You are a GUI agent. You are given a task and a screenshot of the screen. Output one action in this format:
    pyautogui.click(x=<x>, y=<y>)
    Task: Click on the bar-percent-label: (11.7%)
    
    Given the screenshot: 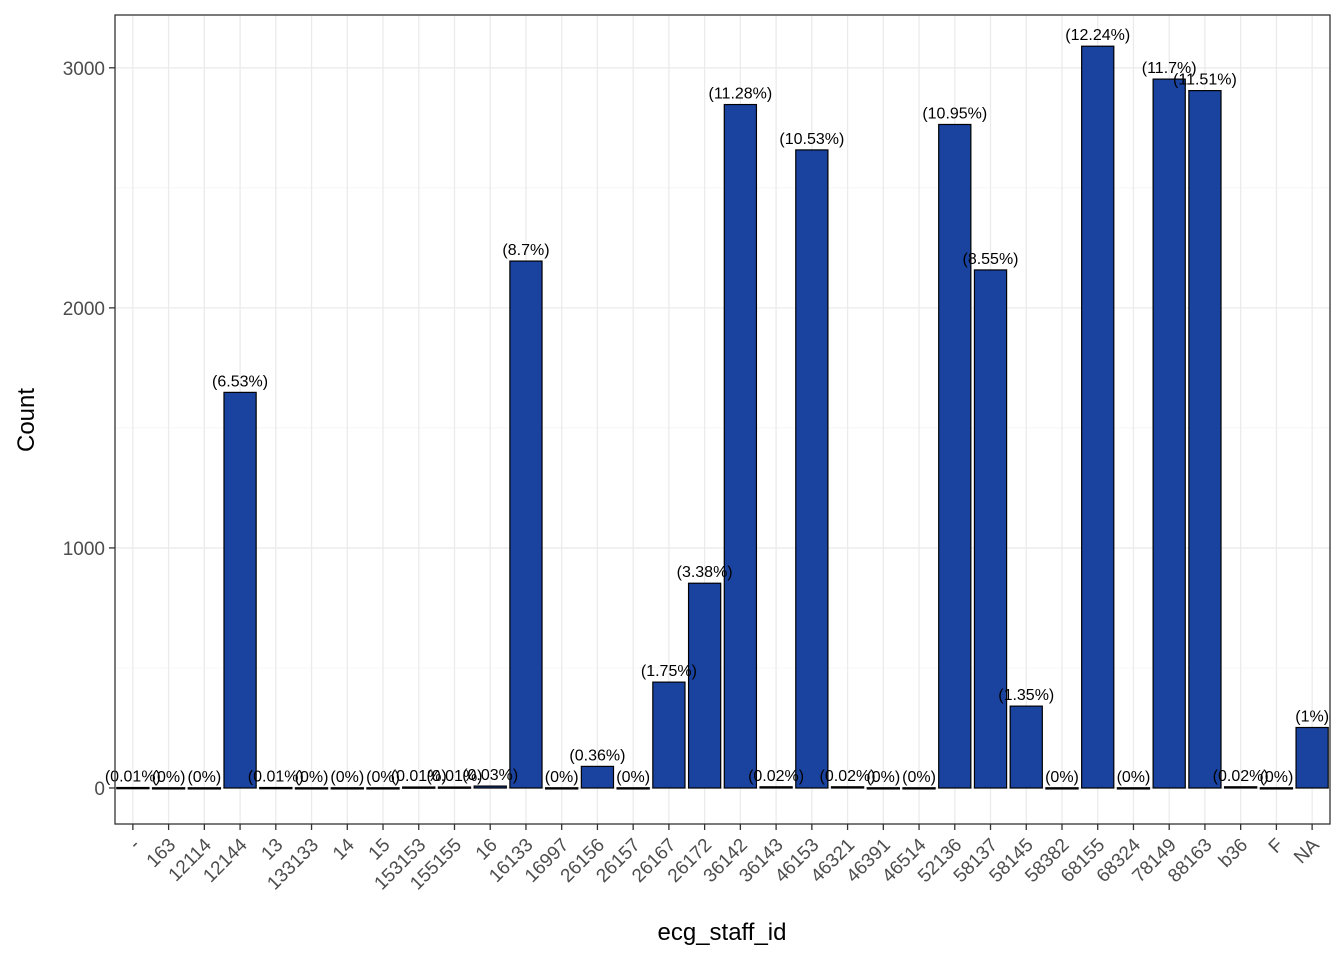 What is the action you would take?
    pyautogui.click(x=1169, y=68)
    